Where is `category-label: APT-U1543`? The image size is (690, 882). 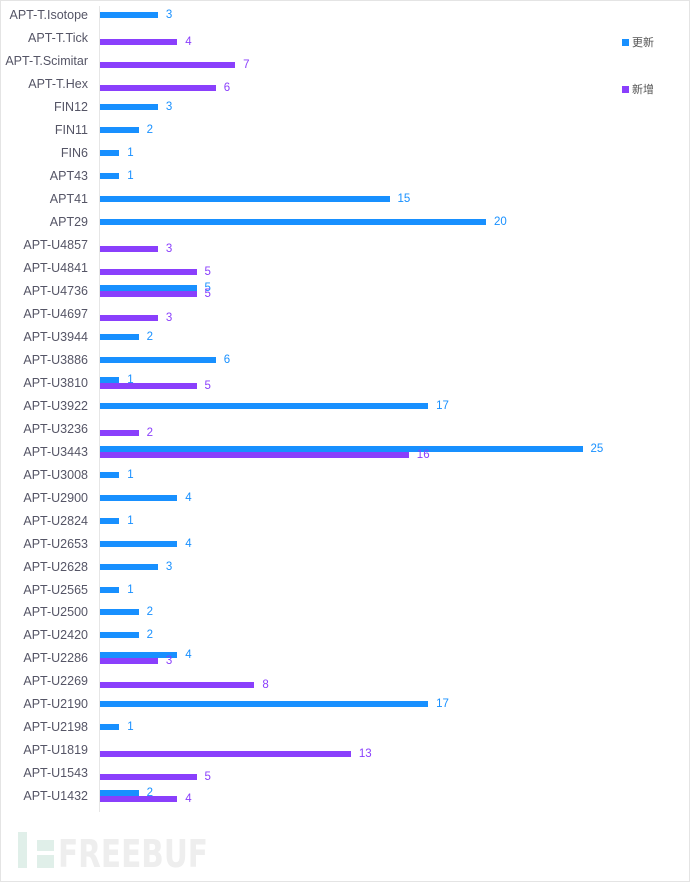 category-label: APT-U1543 is located at coordinates (55, 773).